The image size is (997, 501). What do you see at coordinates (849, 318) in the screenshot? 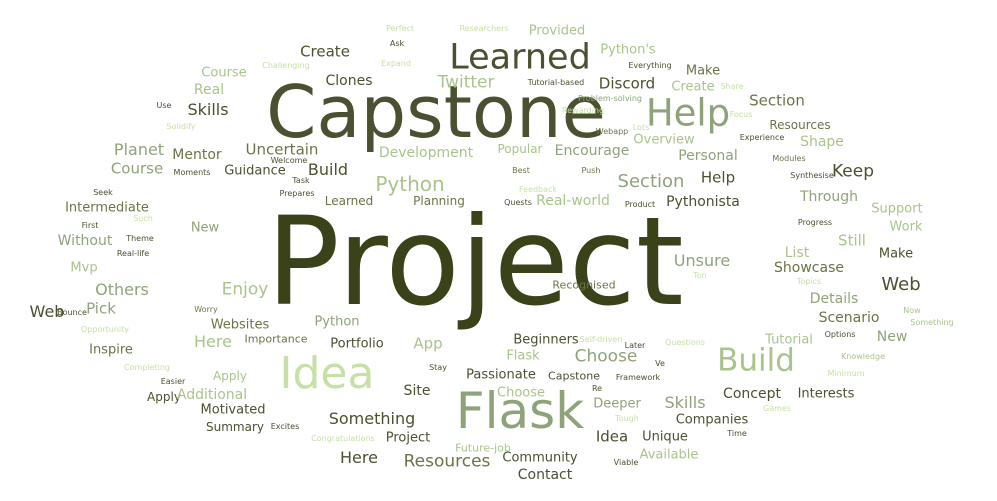
I see `word: Scenario` at bounding box center [849, 318].